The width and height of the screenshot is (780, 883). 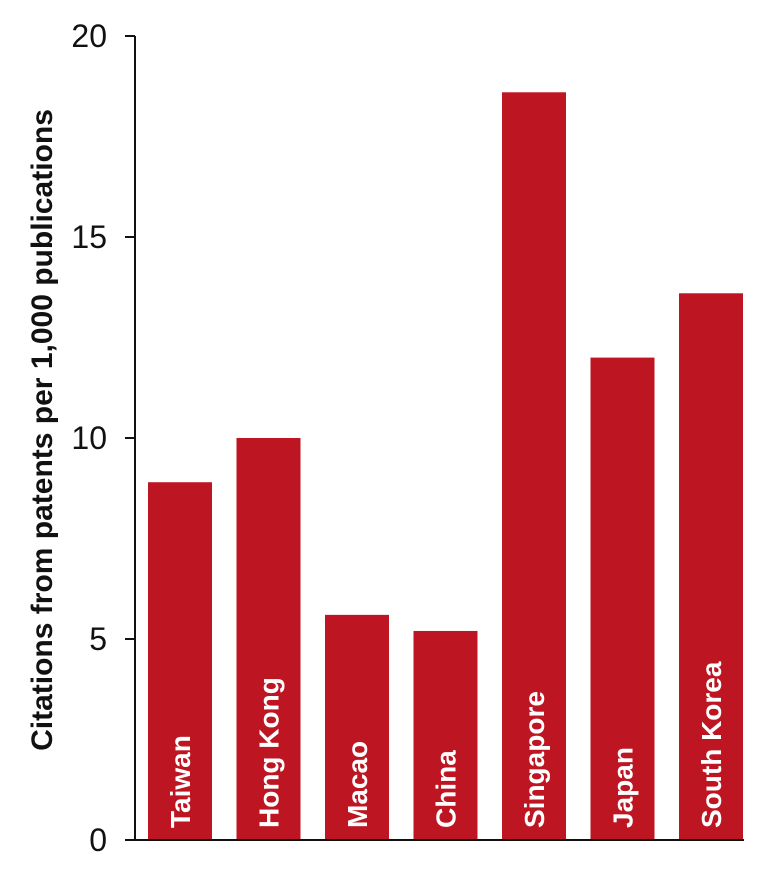 I want to click on bar-label-south-korea: South Korea, so click(x=711, y=744).